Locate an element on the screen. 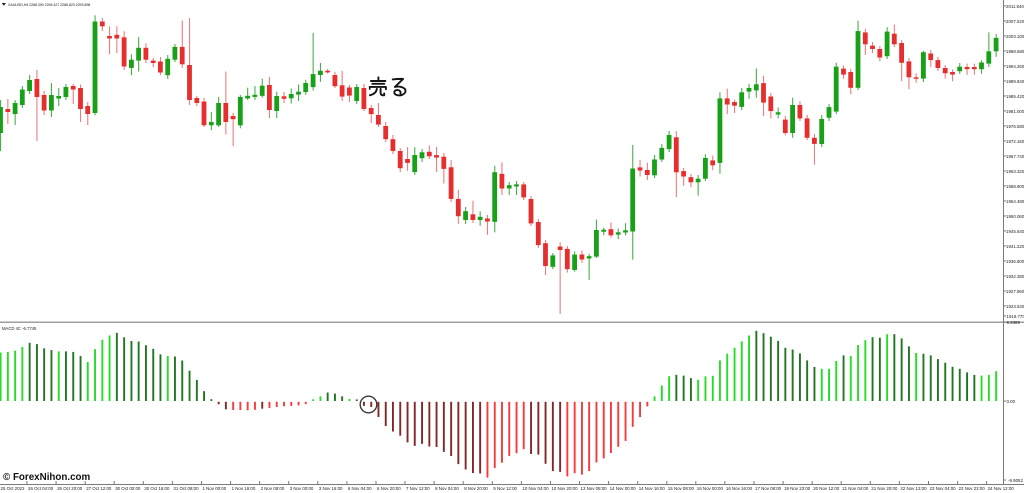  svg-text: 10 Nov 04:00 is located at coordinates (535, 488).